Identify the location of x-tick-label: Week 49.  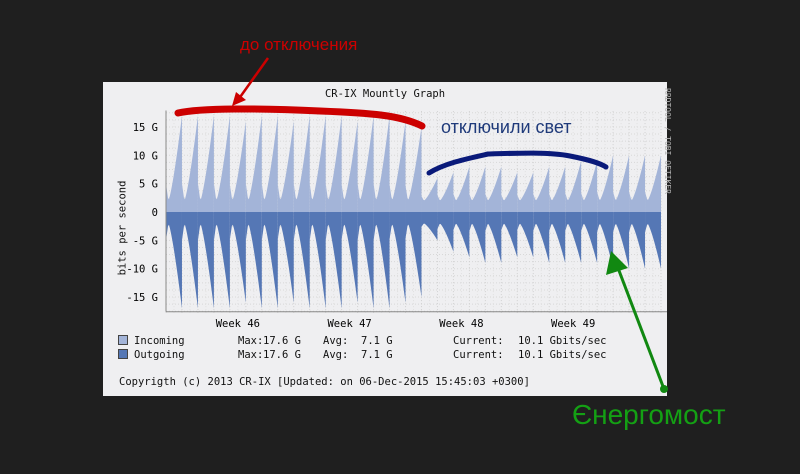
(573, 324).